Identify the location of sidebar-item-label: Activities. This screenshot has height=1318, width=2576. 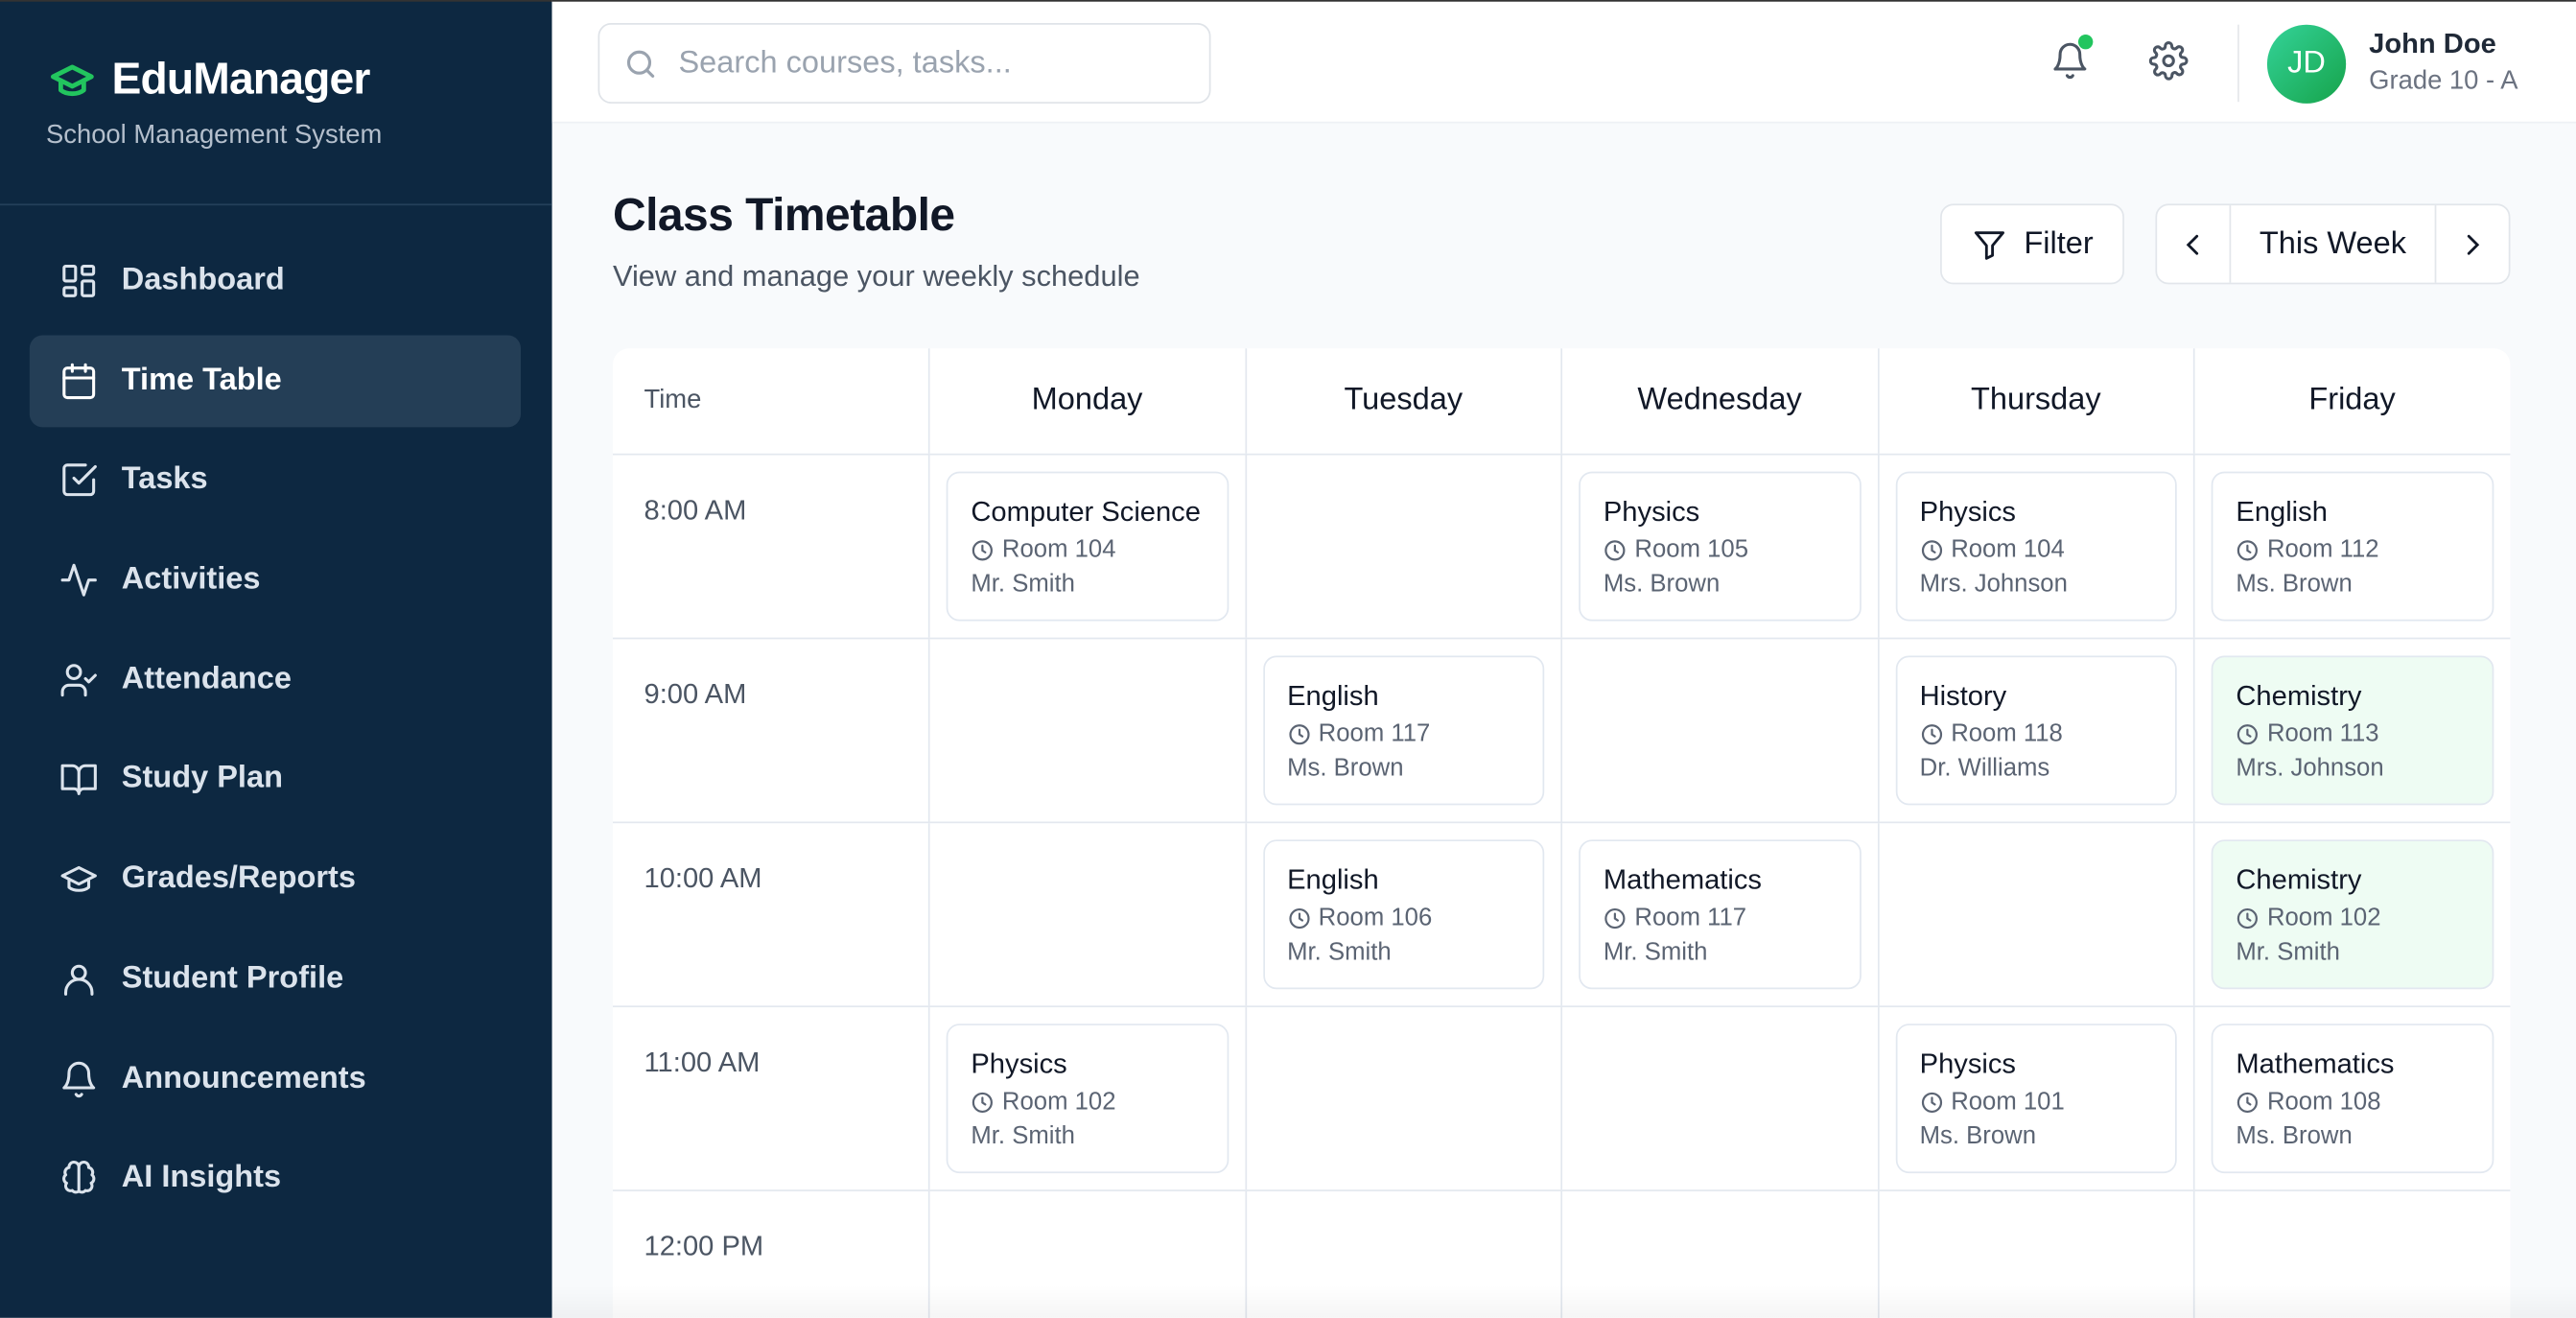
(191, 579).